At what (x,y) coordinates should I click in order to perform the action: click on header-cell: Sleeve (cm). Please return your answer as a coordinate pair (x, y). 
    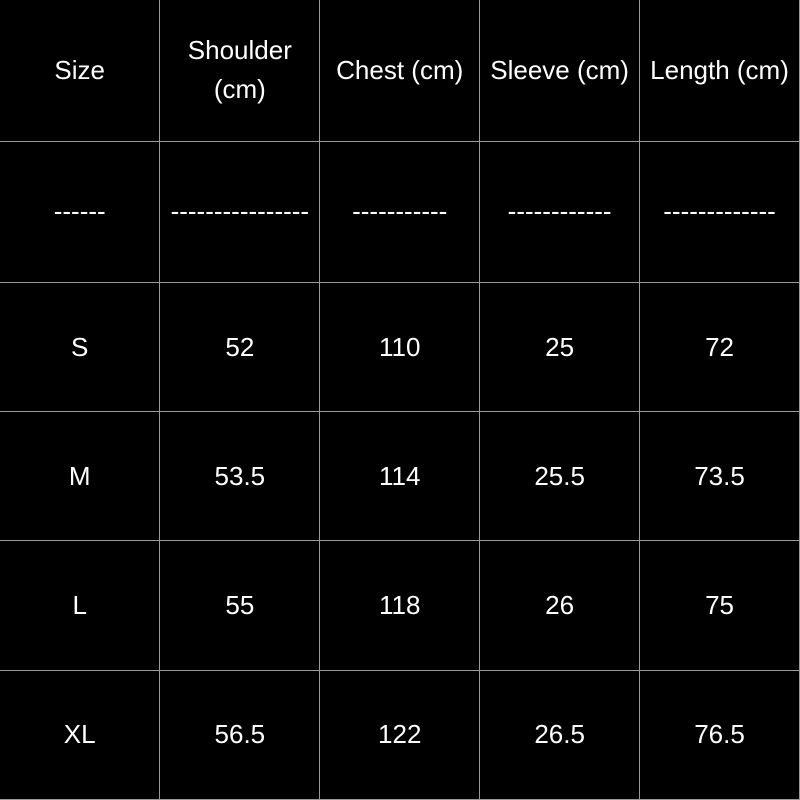
    Looking at the image, I should click on (560, 71).